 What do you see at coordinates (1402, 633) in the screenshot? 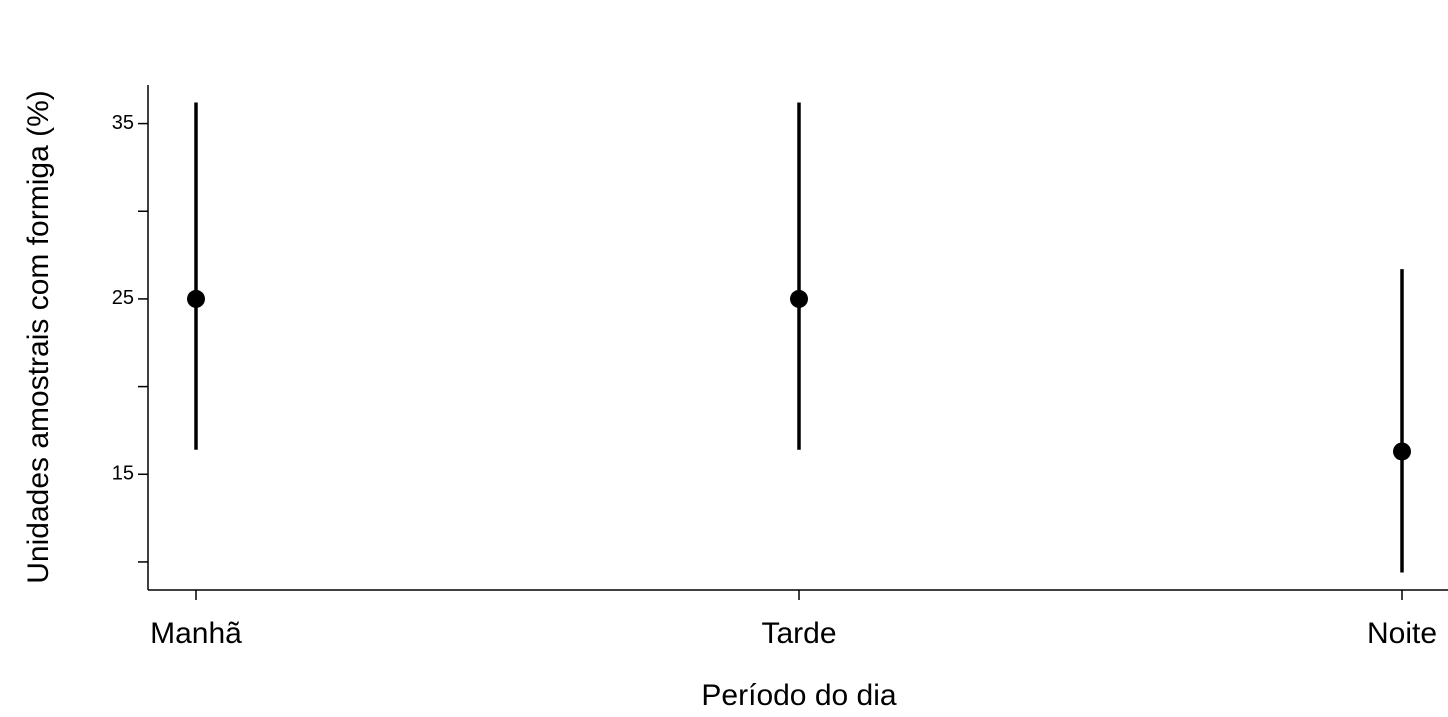
I see `x-tick-label: Noite` at bounding box center [1402, 633].